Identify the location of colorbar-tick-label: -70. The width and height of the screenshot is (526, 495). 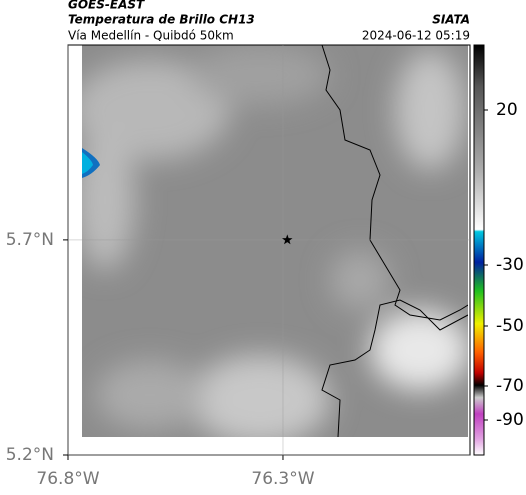
(510, 386).